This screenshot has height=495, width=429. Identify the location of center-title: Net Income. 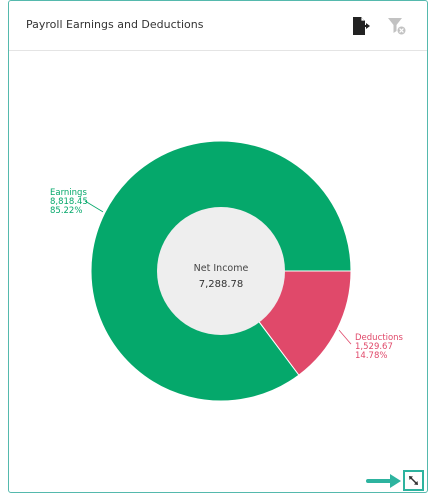
(221, 268).